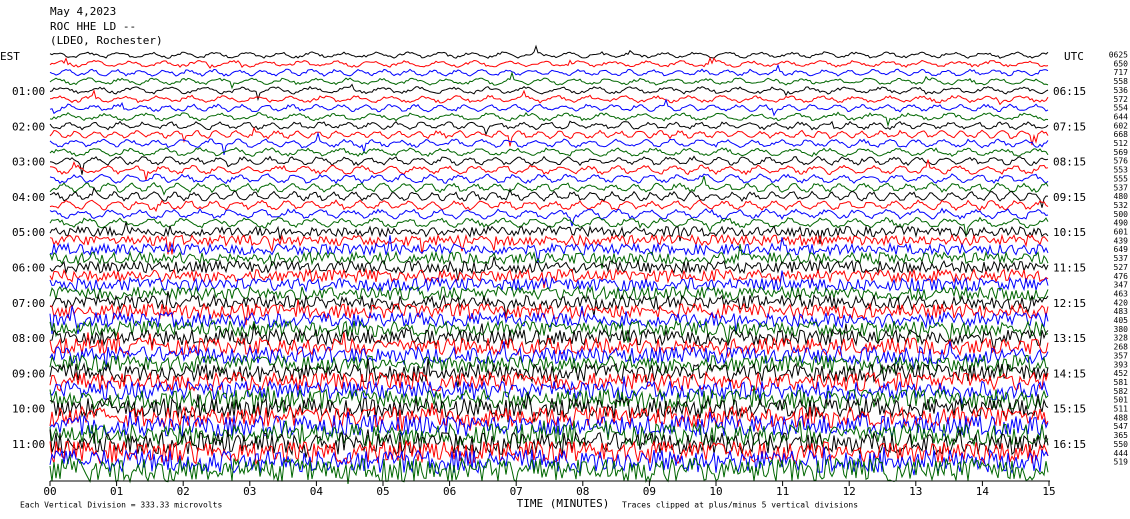 The width and height of the screenshot is (1130, 519). Describe the element at coordinates (1121, 258) in the screenshot. I see `trace-level: 537` at that location.